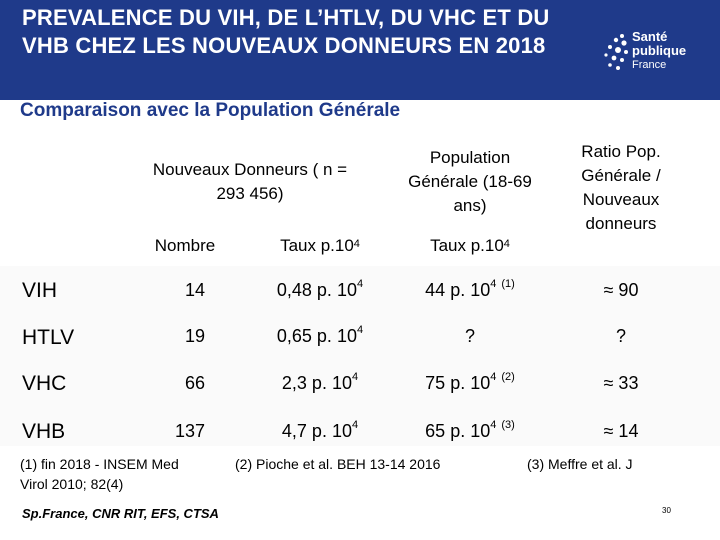 This screenshot has height=540, width=720. What do you see at coordinates (469, 336) in the screenshot?
I see `cell-pop: ?` at bounding box center [469, 336].